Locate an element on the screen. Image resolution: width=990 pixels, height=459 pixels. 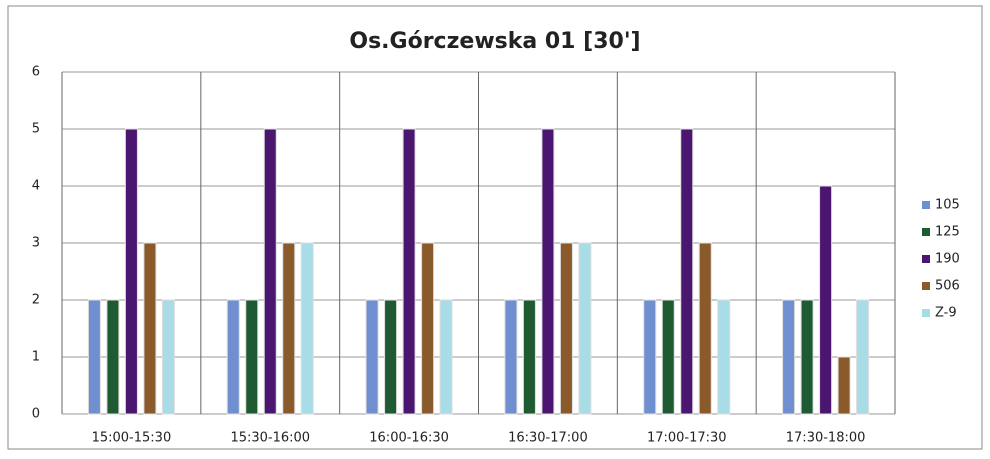
x-tick-label: 16:30-17:00 is located at coordinates (548, 438).